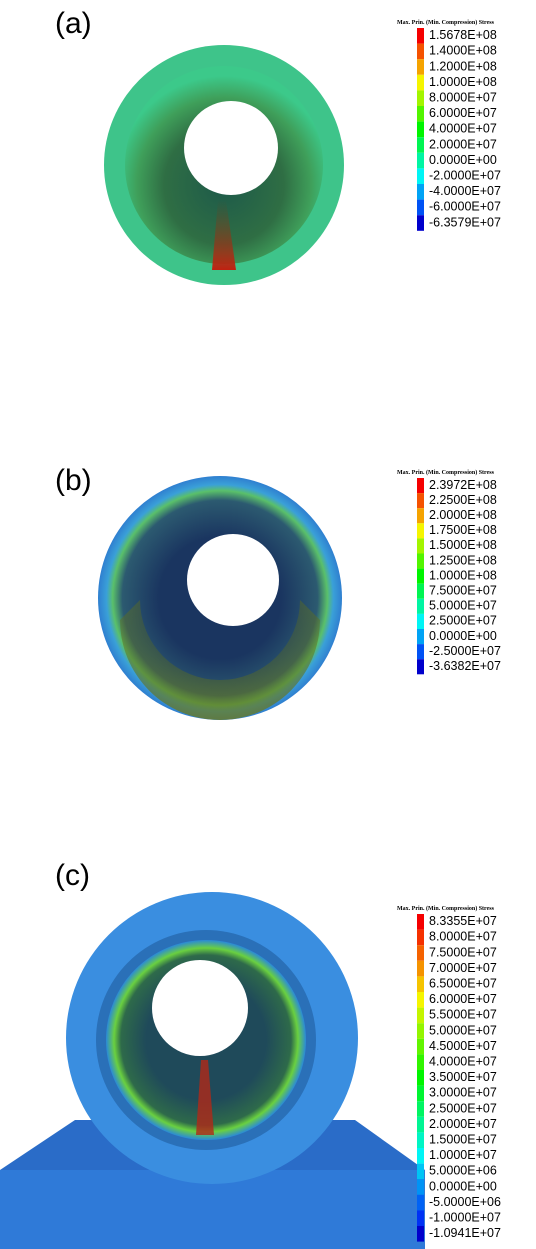  What do you see at coordinates (463, 113) in the screenshot?
I see `legend-label: 6.0000E+07` at bounding box center [463, 113].